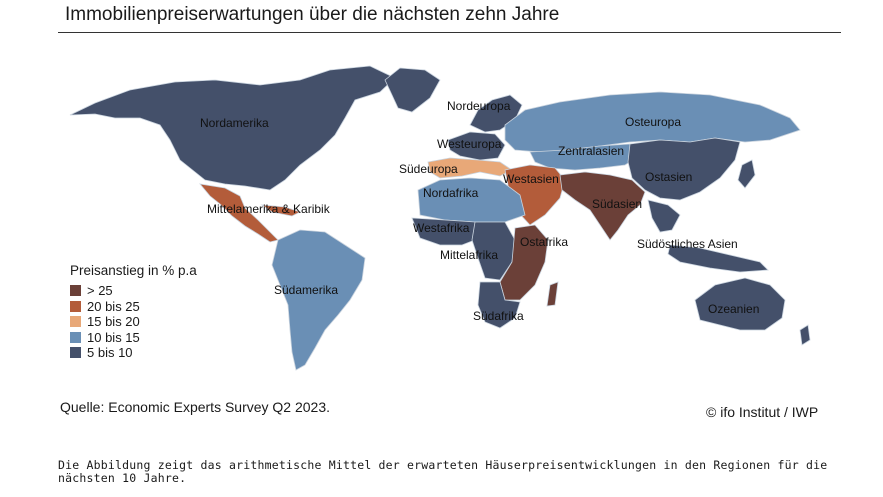 This screenshot has width=883, height=497. What do you see at coordinates (805, 335) in the screenshot?
I see `region-neuseeland` at bounding box center [805, 335].